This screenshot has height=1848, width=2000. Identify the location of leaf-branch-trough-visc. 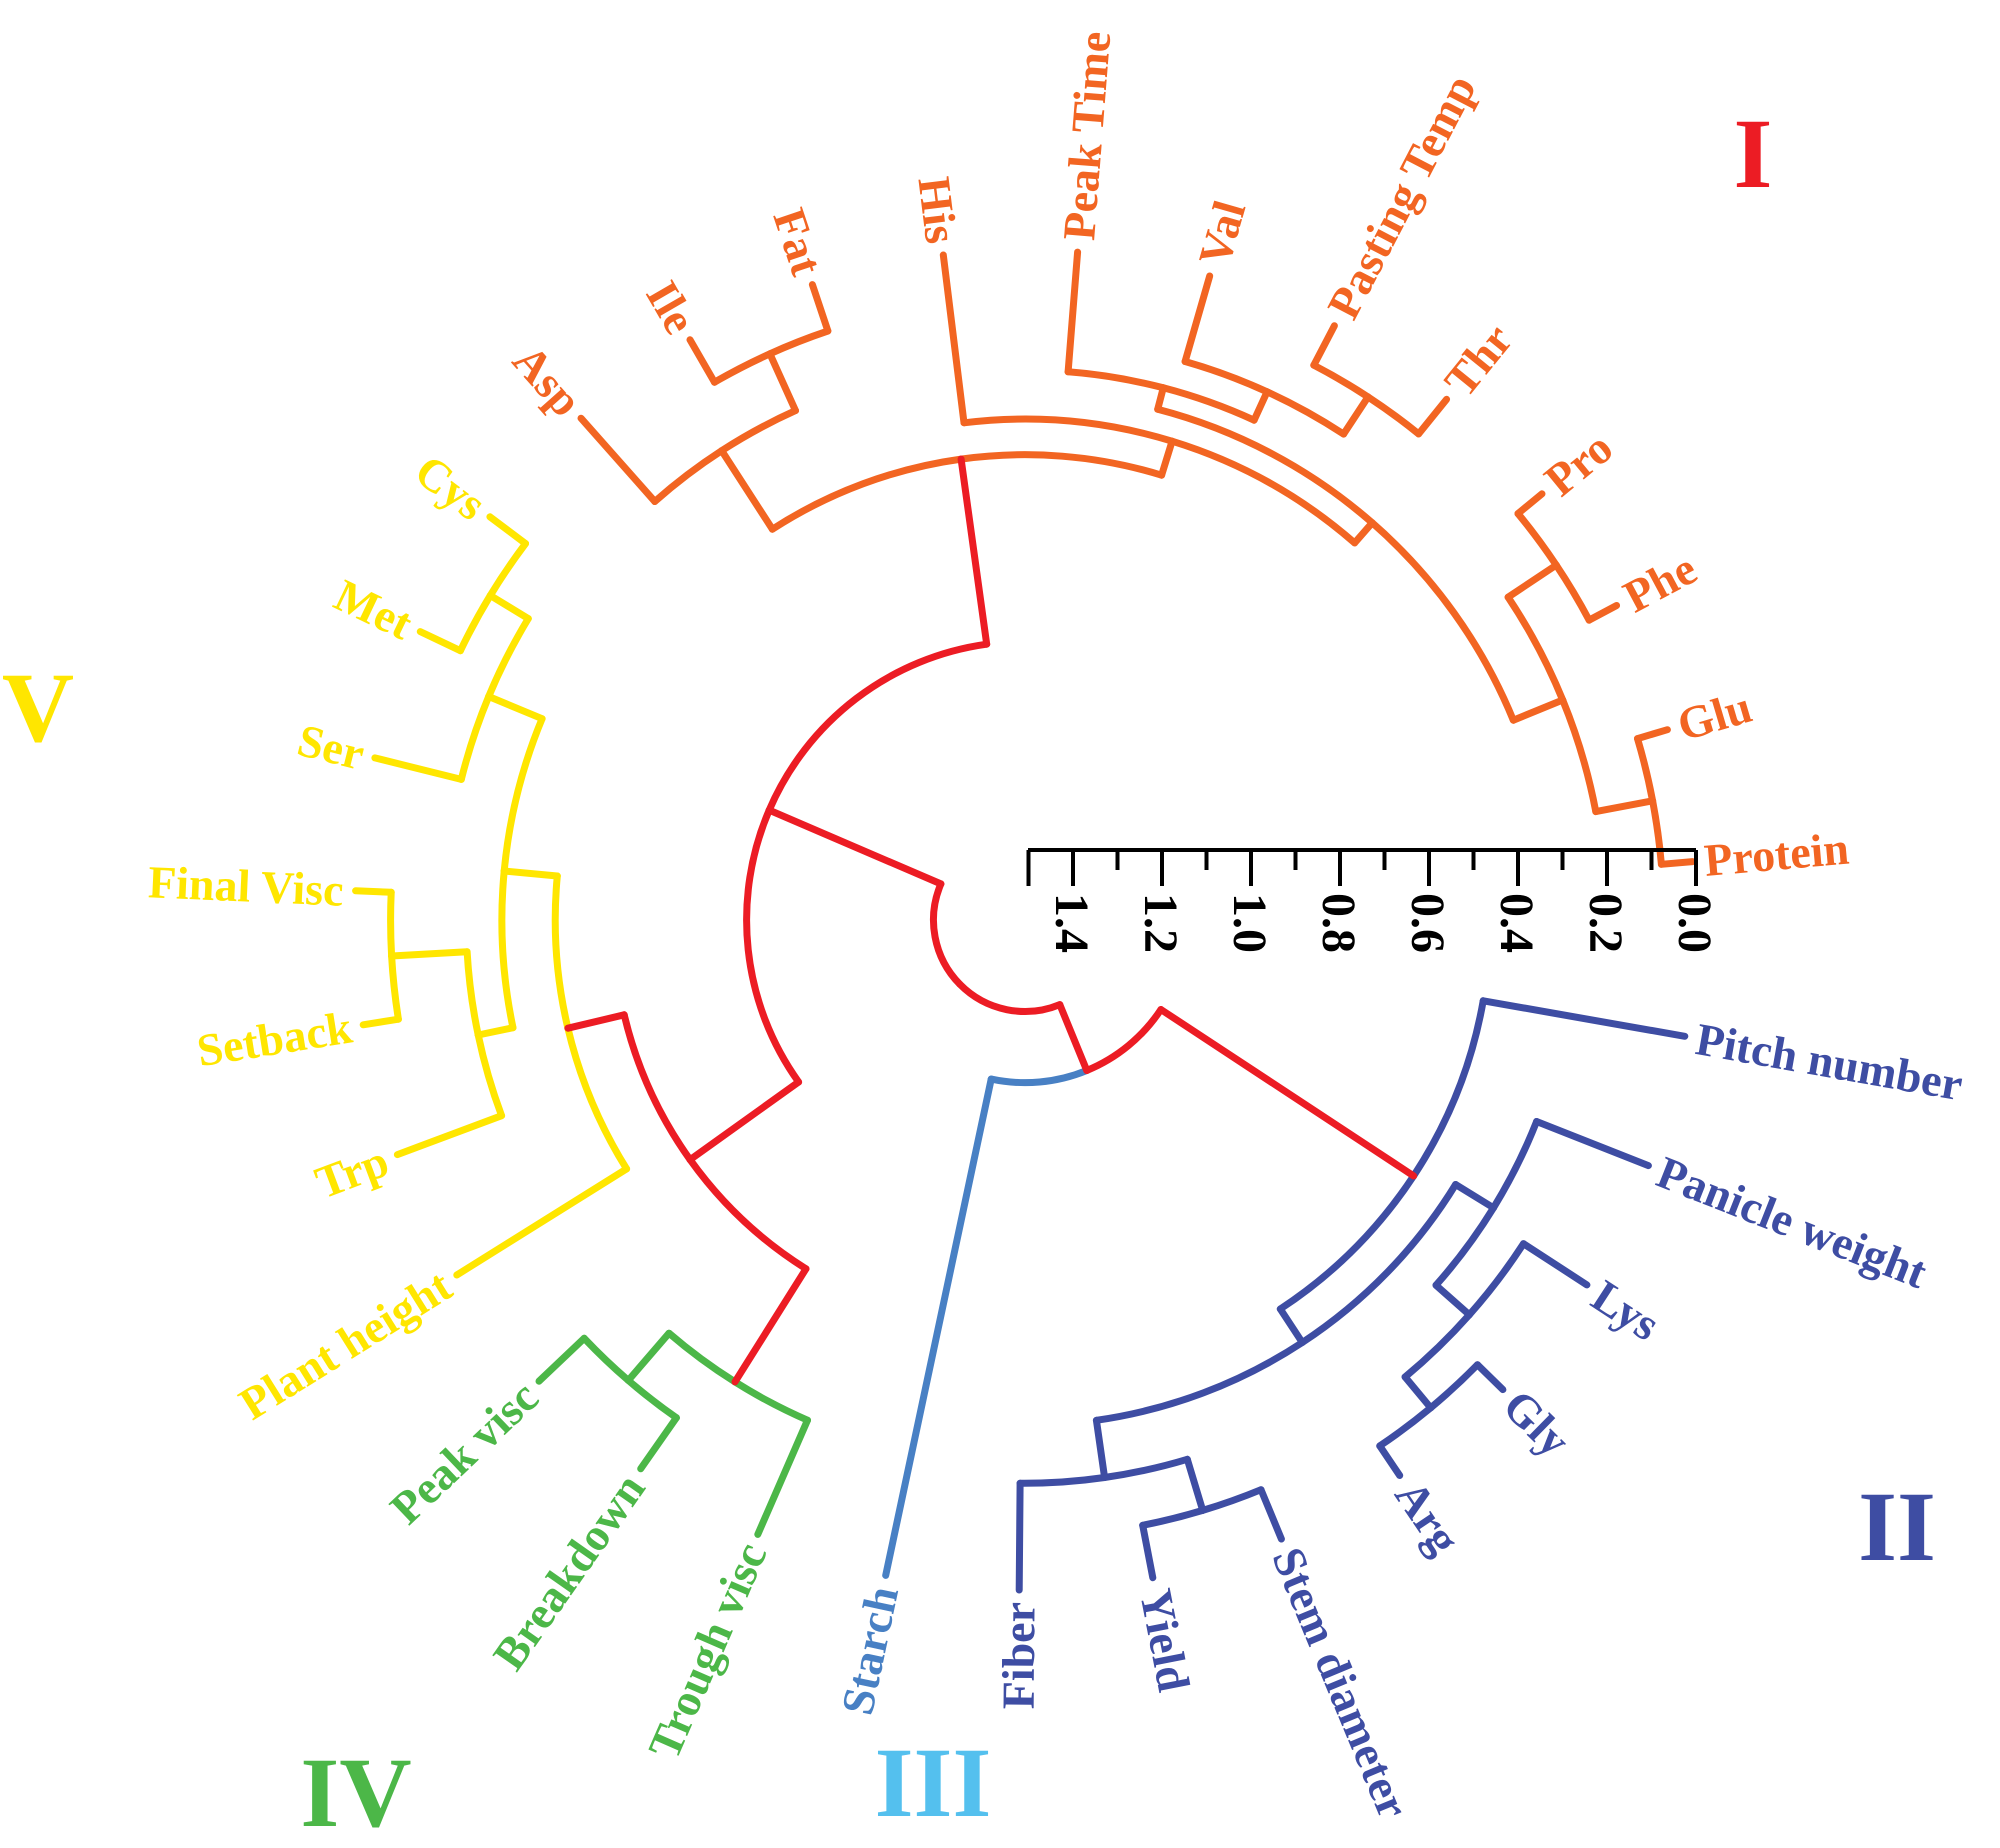
(782, 1477).